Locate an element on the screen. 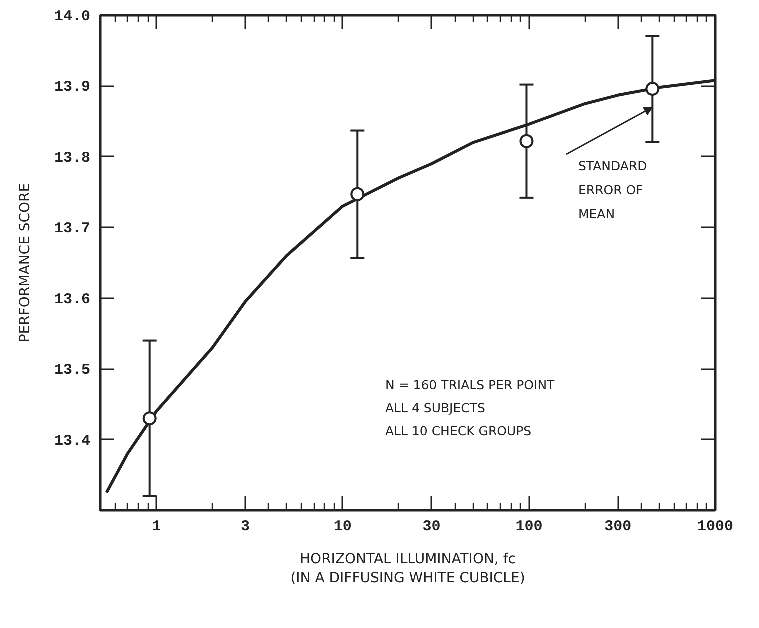 Image resolution: width=759 pixels, height=628 pixels. annotation: ALL 10 CHECK GROUPS is located at coordinates (459, 431).